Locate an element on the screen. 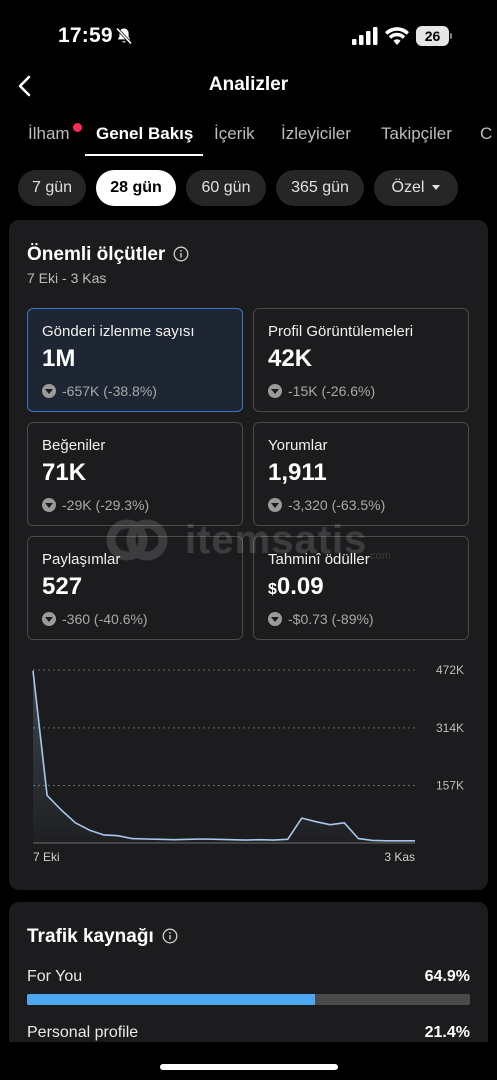  key-metrics-title: Önemli ölçütler is located at coordinates (96, 254).